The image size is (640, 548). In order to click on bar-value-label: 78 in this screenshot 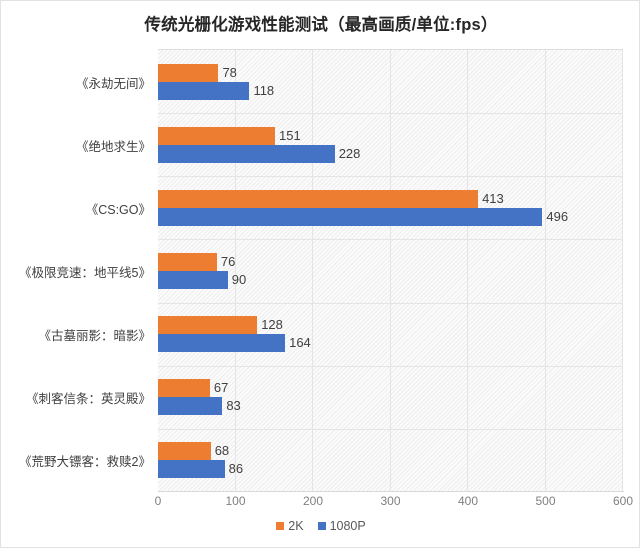, I will do `click(229, 72)`.